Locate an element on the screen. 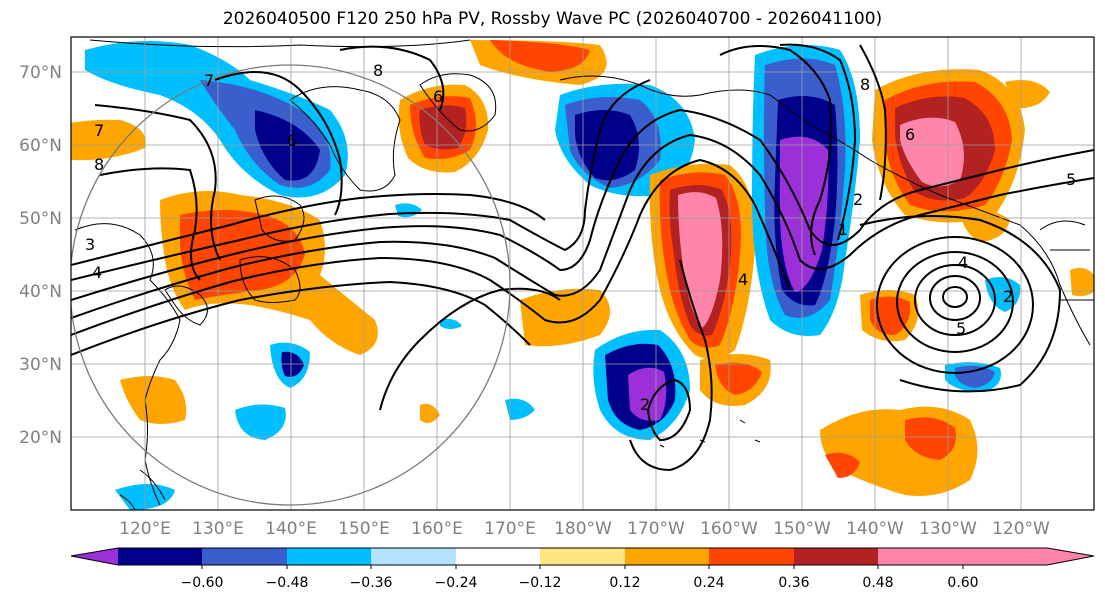  contour-label: 1 is located at coordinates (843, 229).